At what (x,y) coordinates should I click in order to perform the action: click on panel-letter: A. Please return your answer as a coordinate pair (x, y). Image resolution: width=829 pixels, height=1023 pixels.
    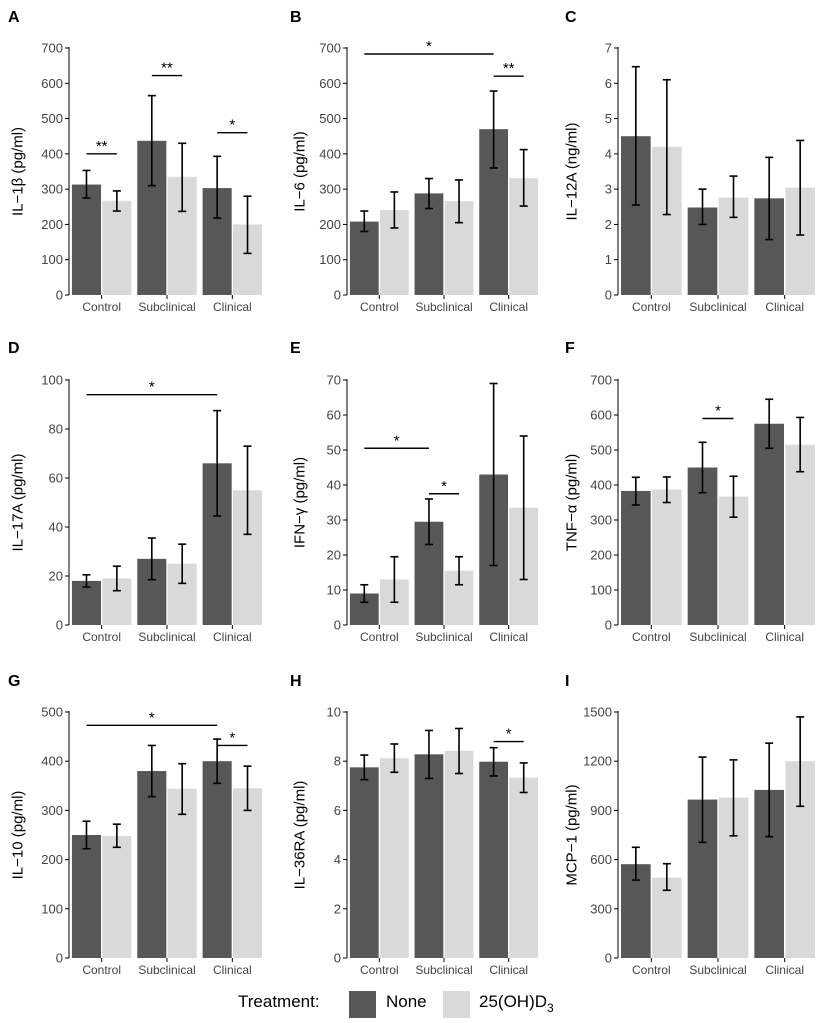
    Looking at the image, I should click on (14, 17).